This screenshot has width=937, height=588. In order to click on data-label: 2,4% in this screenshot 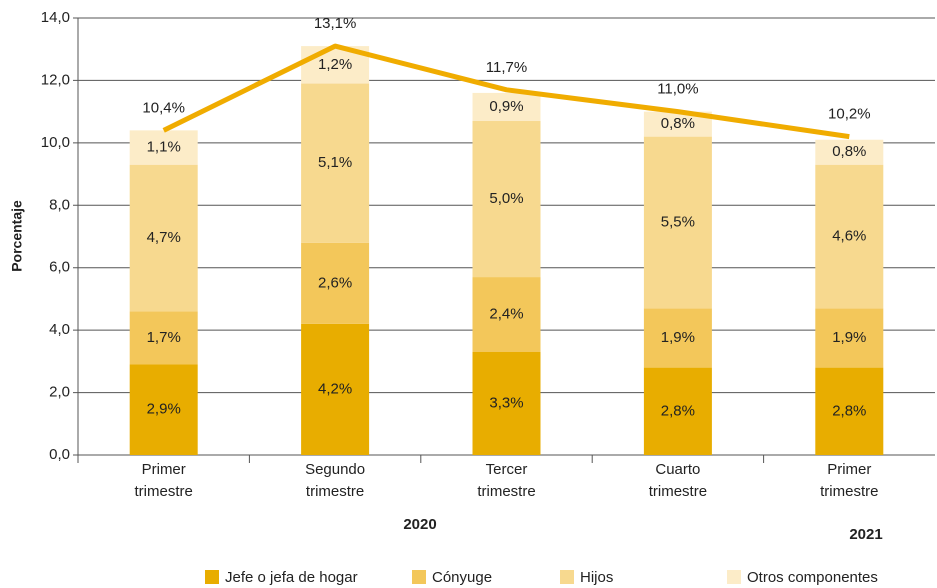, I will do `click(506, 314)`.